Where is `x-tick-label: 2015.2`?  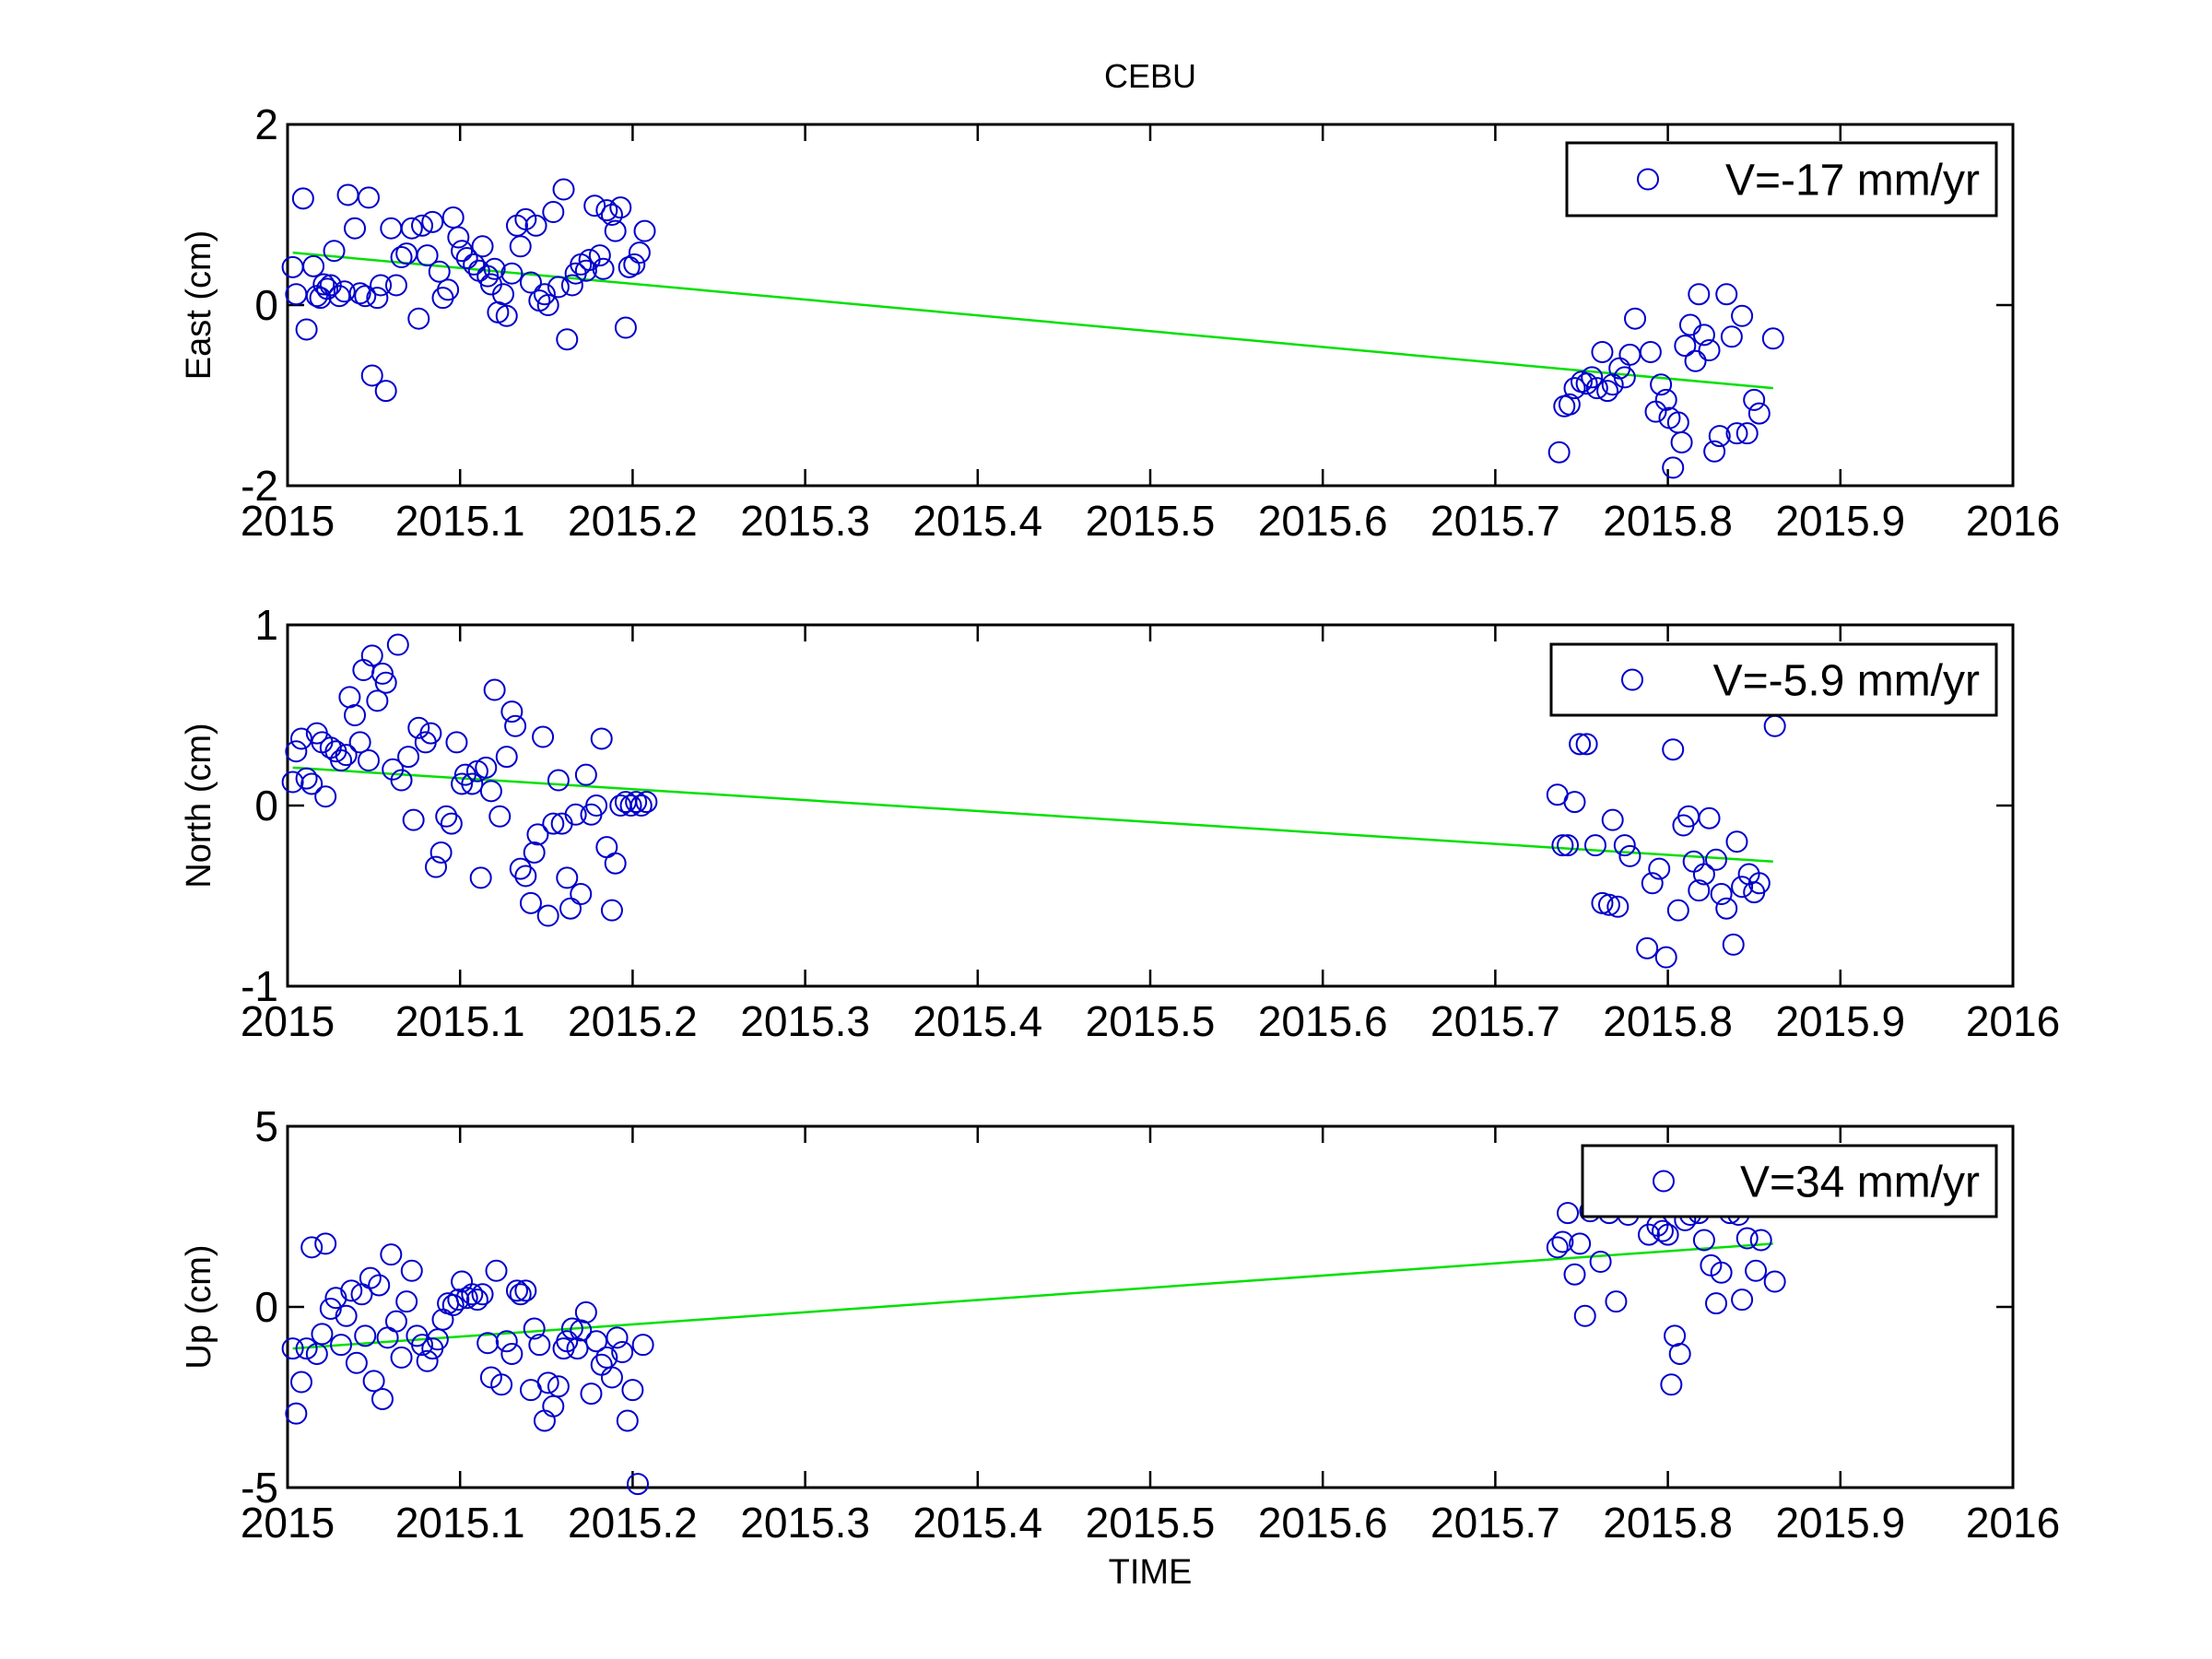
x-tick-label: 2015.2 is located at coordinates (633, 521).